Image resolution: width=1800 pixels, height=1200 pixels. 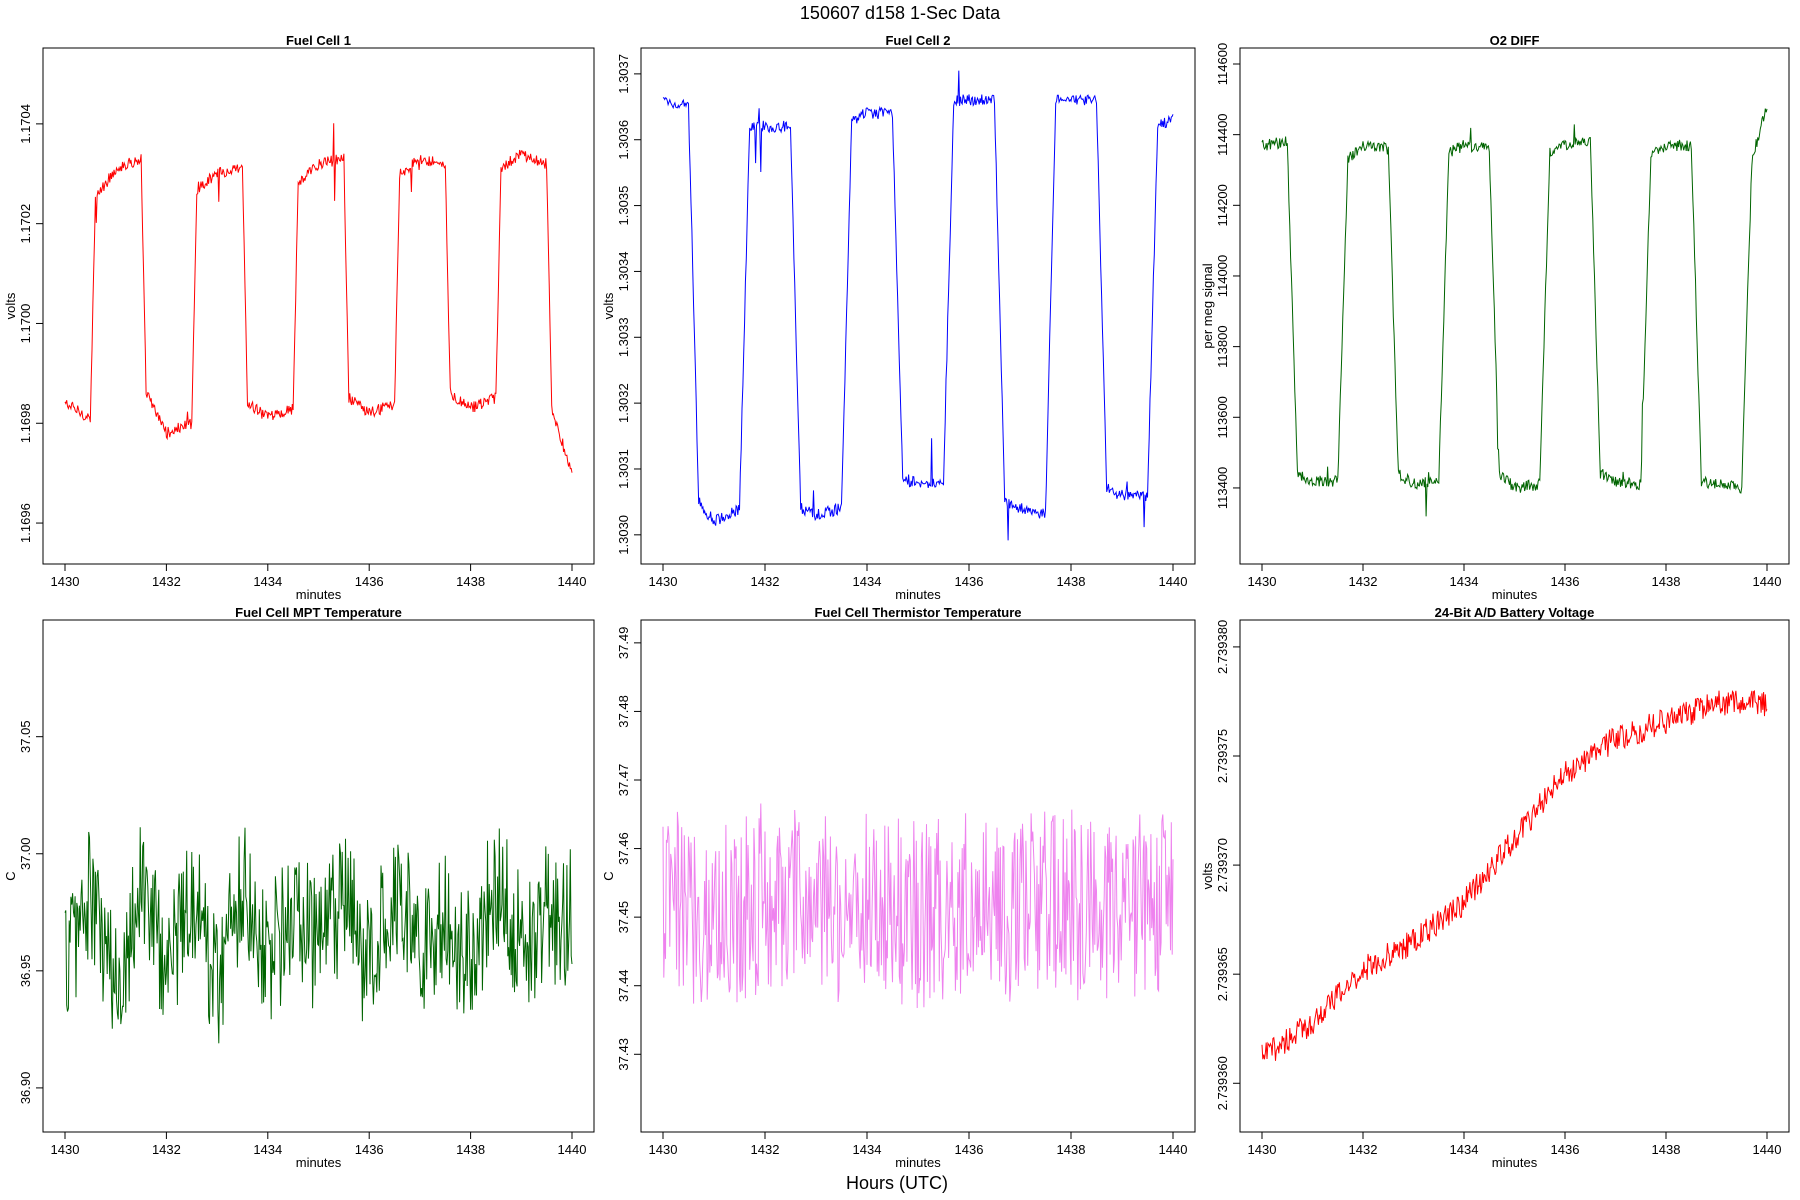 What do you see at coordinates (623, 985) in the screenshot?
I see `y-tick-label: 37.44` at bounding box center [623, 985].